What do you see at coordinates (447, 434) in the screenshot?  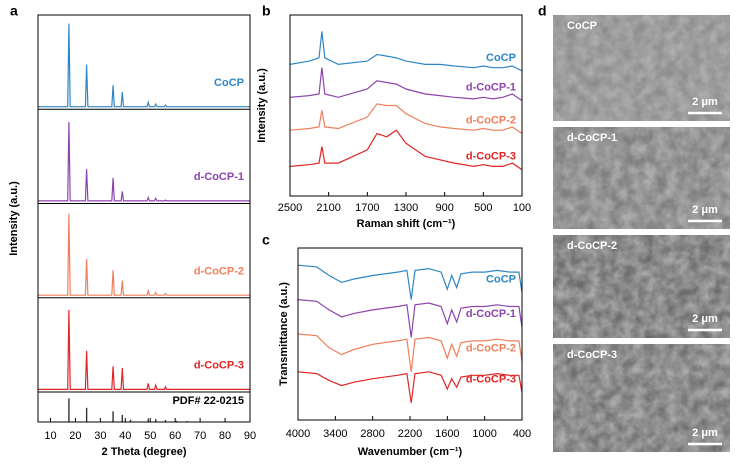 I see `x-tick-label: 1600` at bounding box center [447, 434].